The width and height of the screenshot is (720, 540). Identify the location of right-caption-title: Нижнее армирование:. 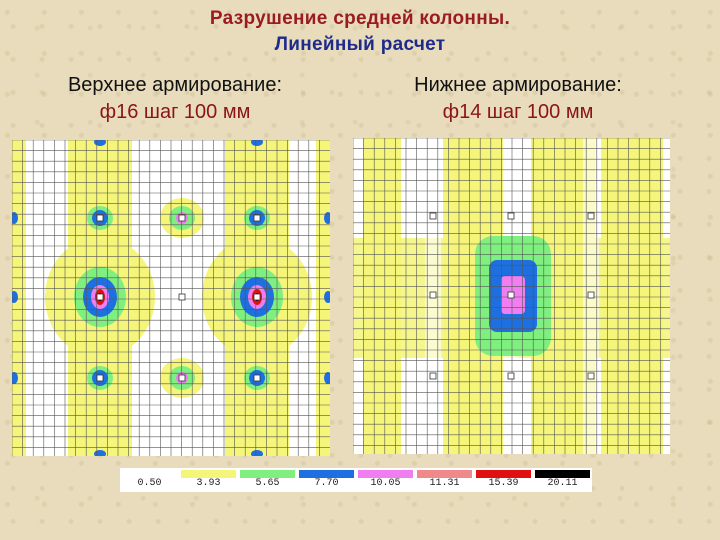
(518, 85).